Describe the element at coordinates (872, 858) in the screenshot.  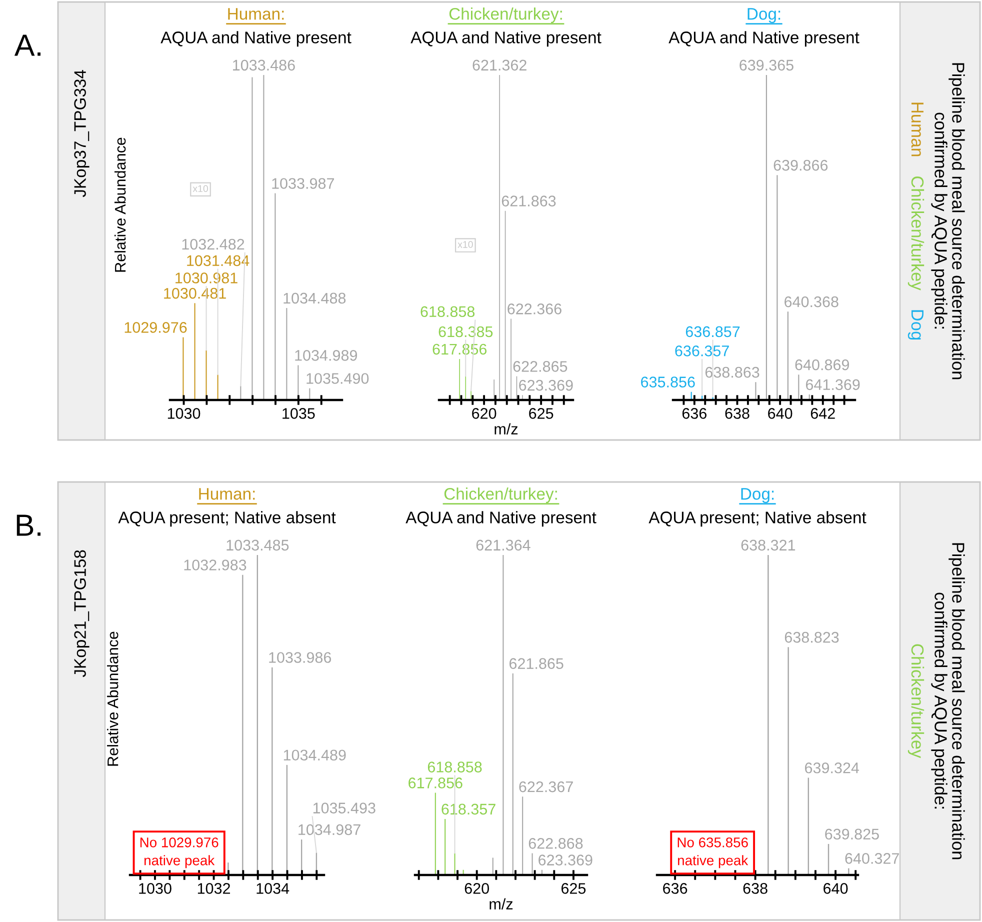
I see `annotation: 640.327` at that location.